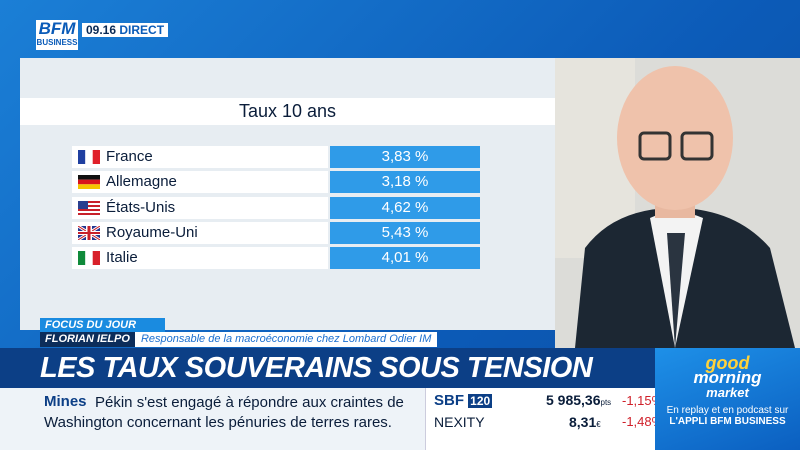 This screenshot has width=800, height=450. I want to click on logo-bottom: BUSINESS, so click(57, 42).